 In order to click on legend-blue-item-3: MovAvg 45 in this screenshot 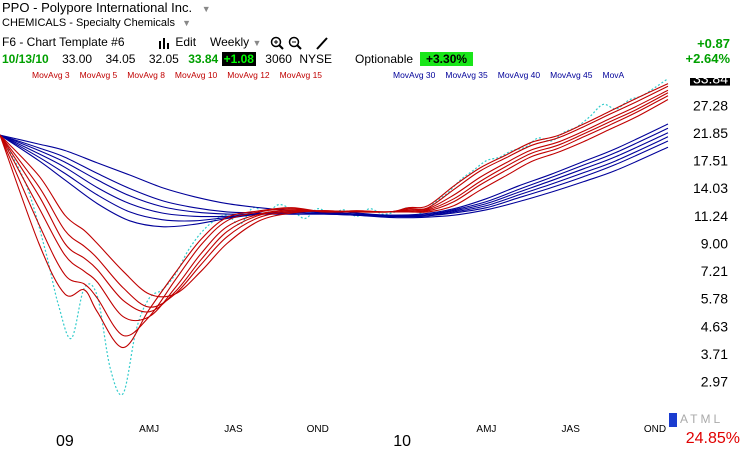, I will do `click(571, 75)`.